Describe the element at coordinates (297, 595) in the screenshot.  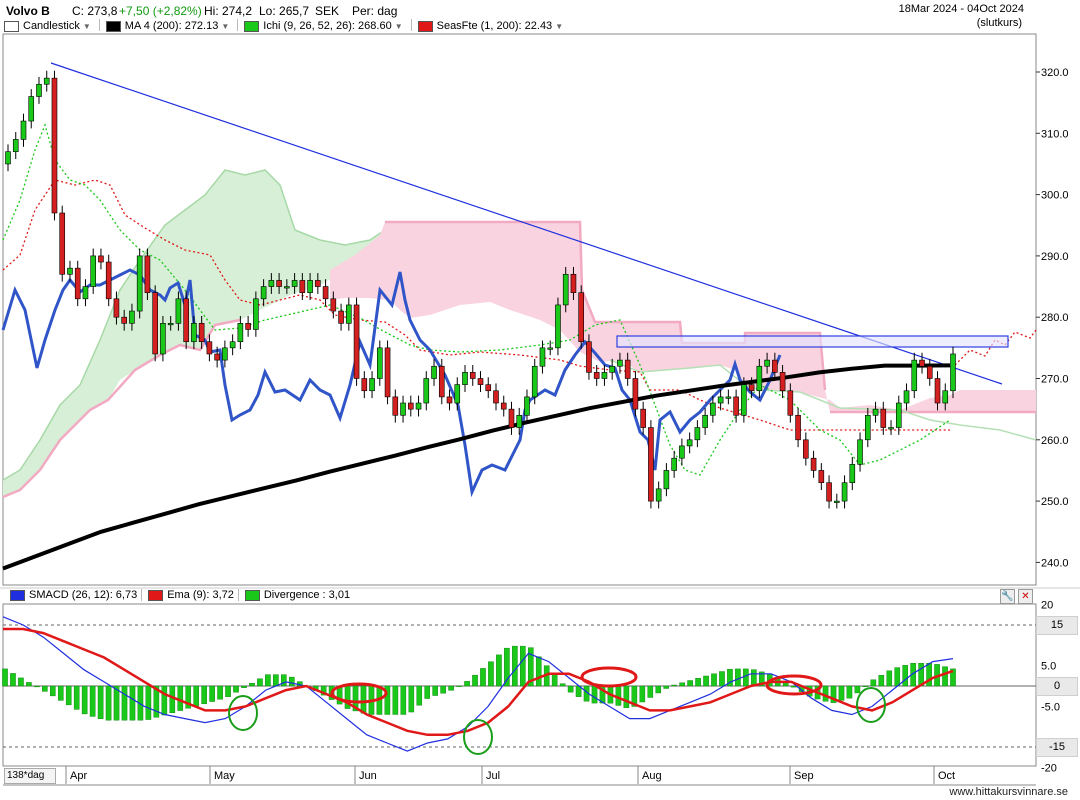
I see `legend-divergence: Divergence : 3,01` at that location.